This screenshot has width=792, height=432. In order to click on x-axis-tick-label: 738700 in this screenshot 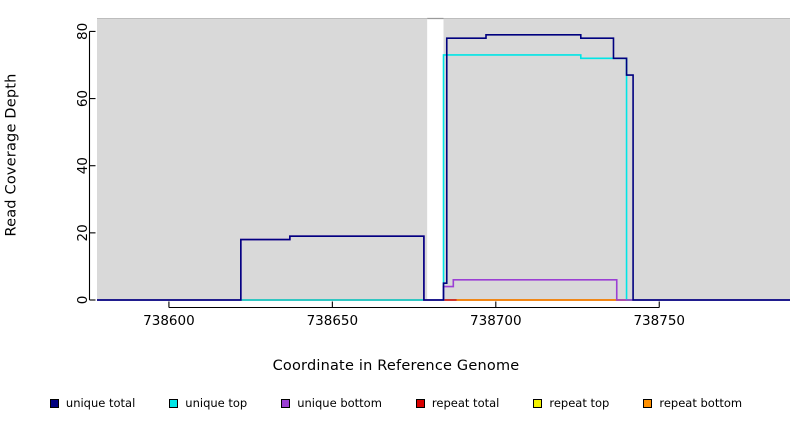, I will do `click(496, 321)`.